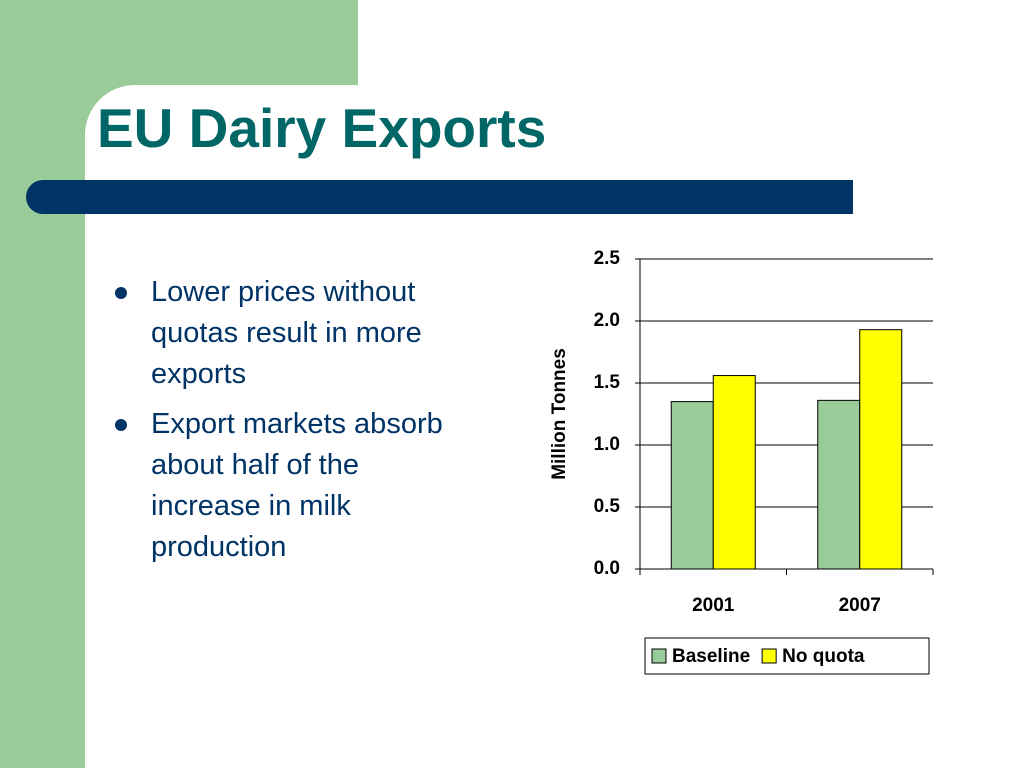  What do you see at coordinates (607, 506) in the screenshot?
I see `y-tick-label: 0.5` at bounding box center [607, 506].